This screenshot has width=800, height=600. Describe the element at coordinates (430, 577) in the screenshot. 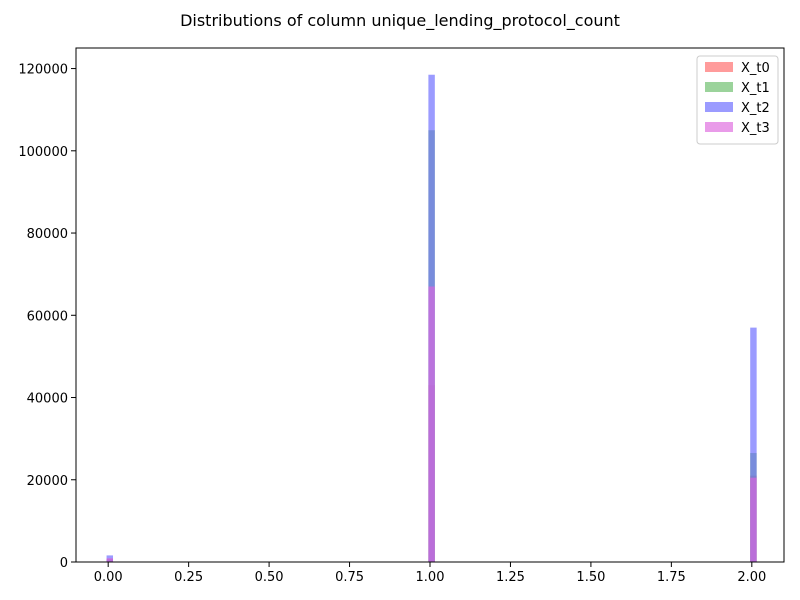

I see `x-tick-label: 1.00` at that location.